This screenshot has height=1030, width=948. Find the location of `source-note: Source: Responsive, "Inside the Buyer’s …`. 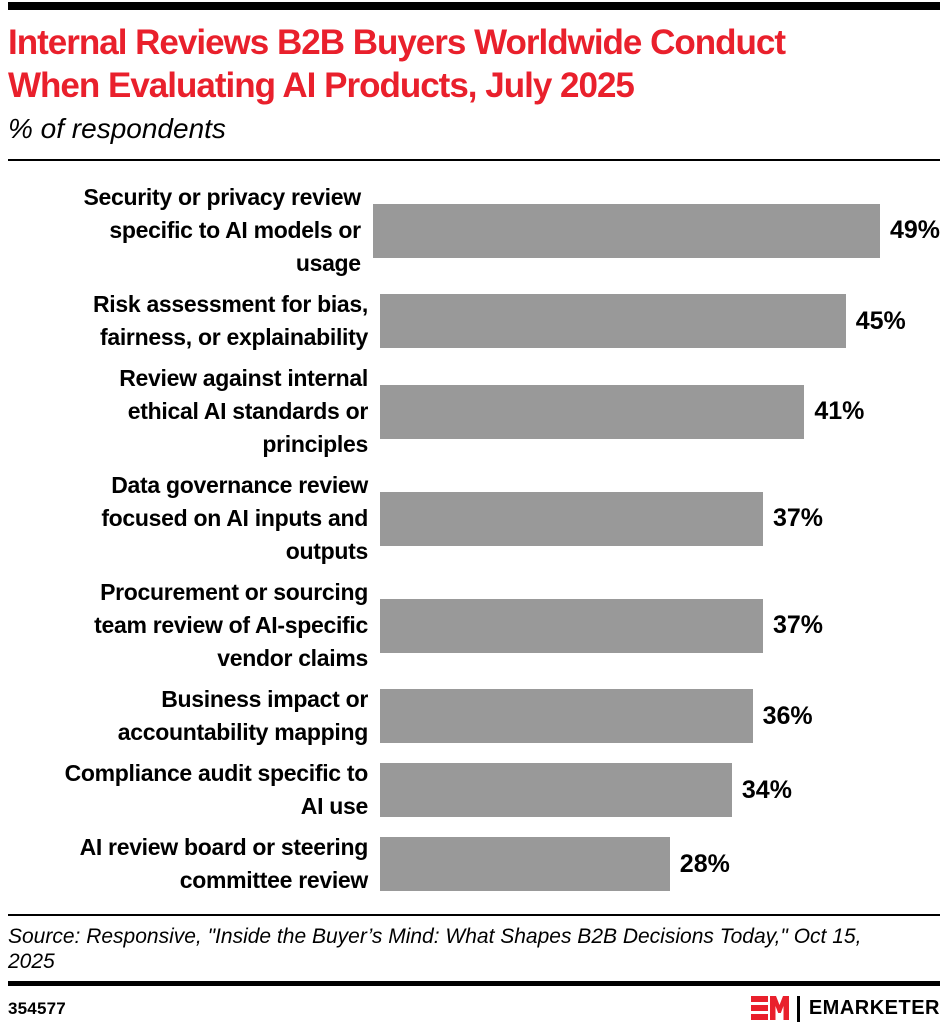

source-note: Source: Responsive, "Inside the Buyer’s … is located at coordinates (435, 949).